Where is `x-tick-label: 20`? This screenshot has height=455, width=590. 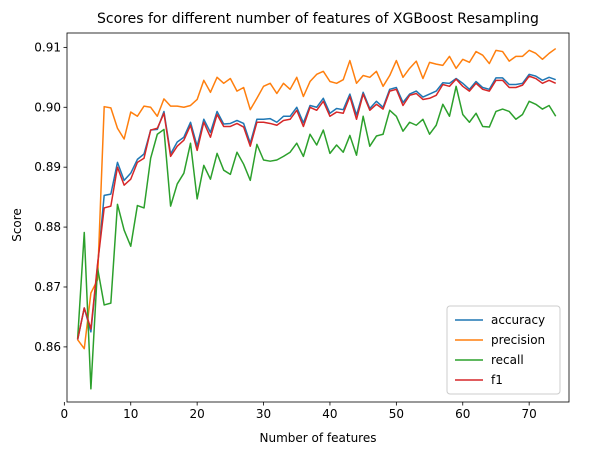 x-tick-label: 20 is located at coordinates (197, 414).